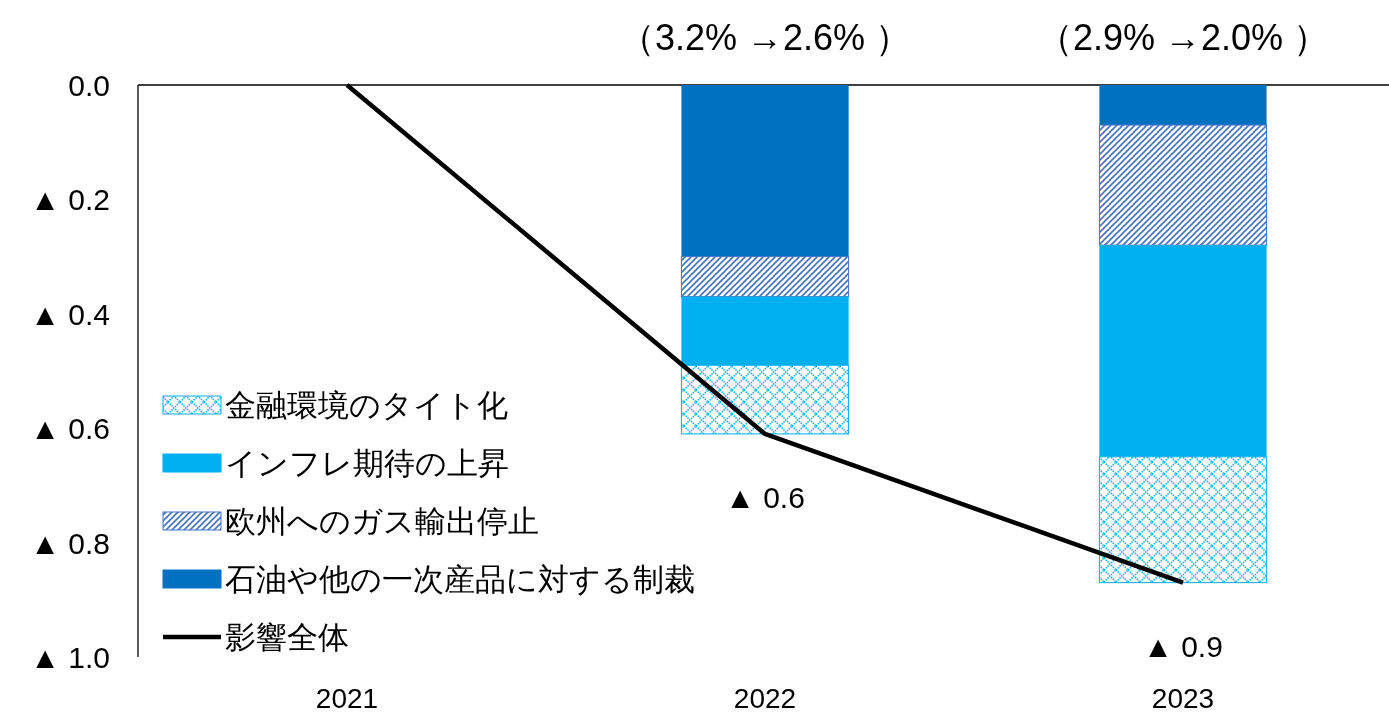  I want to click on x-tick-label: 2022, so click(765, 698).